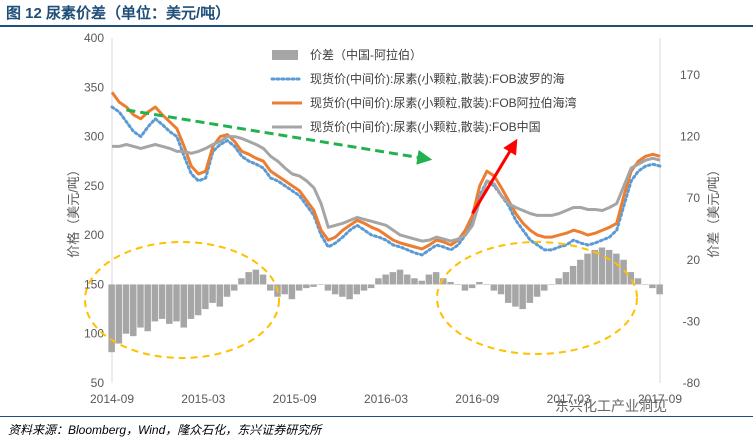 This screenshot has width=753, height=443. I want to click on downtrend-arrow, so click(279, 136).